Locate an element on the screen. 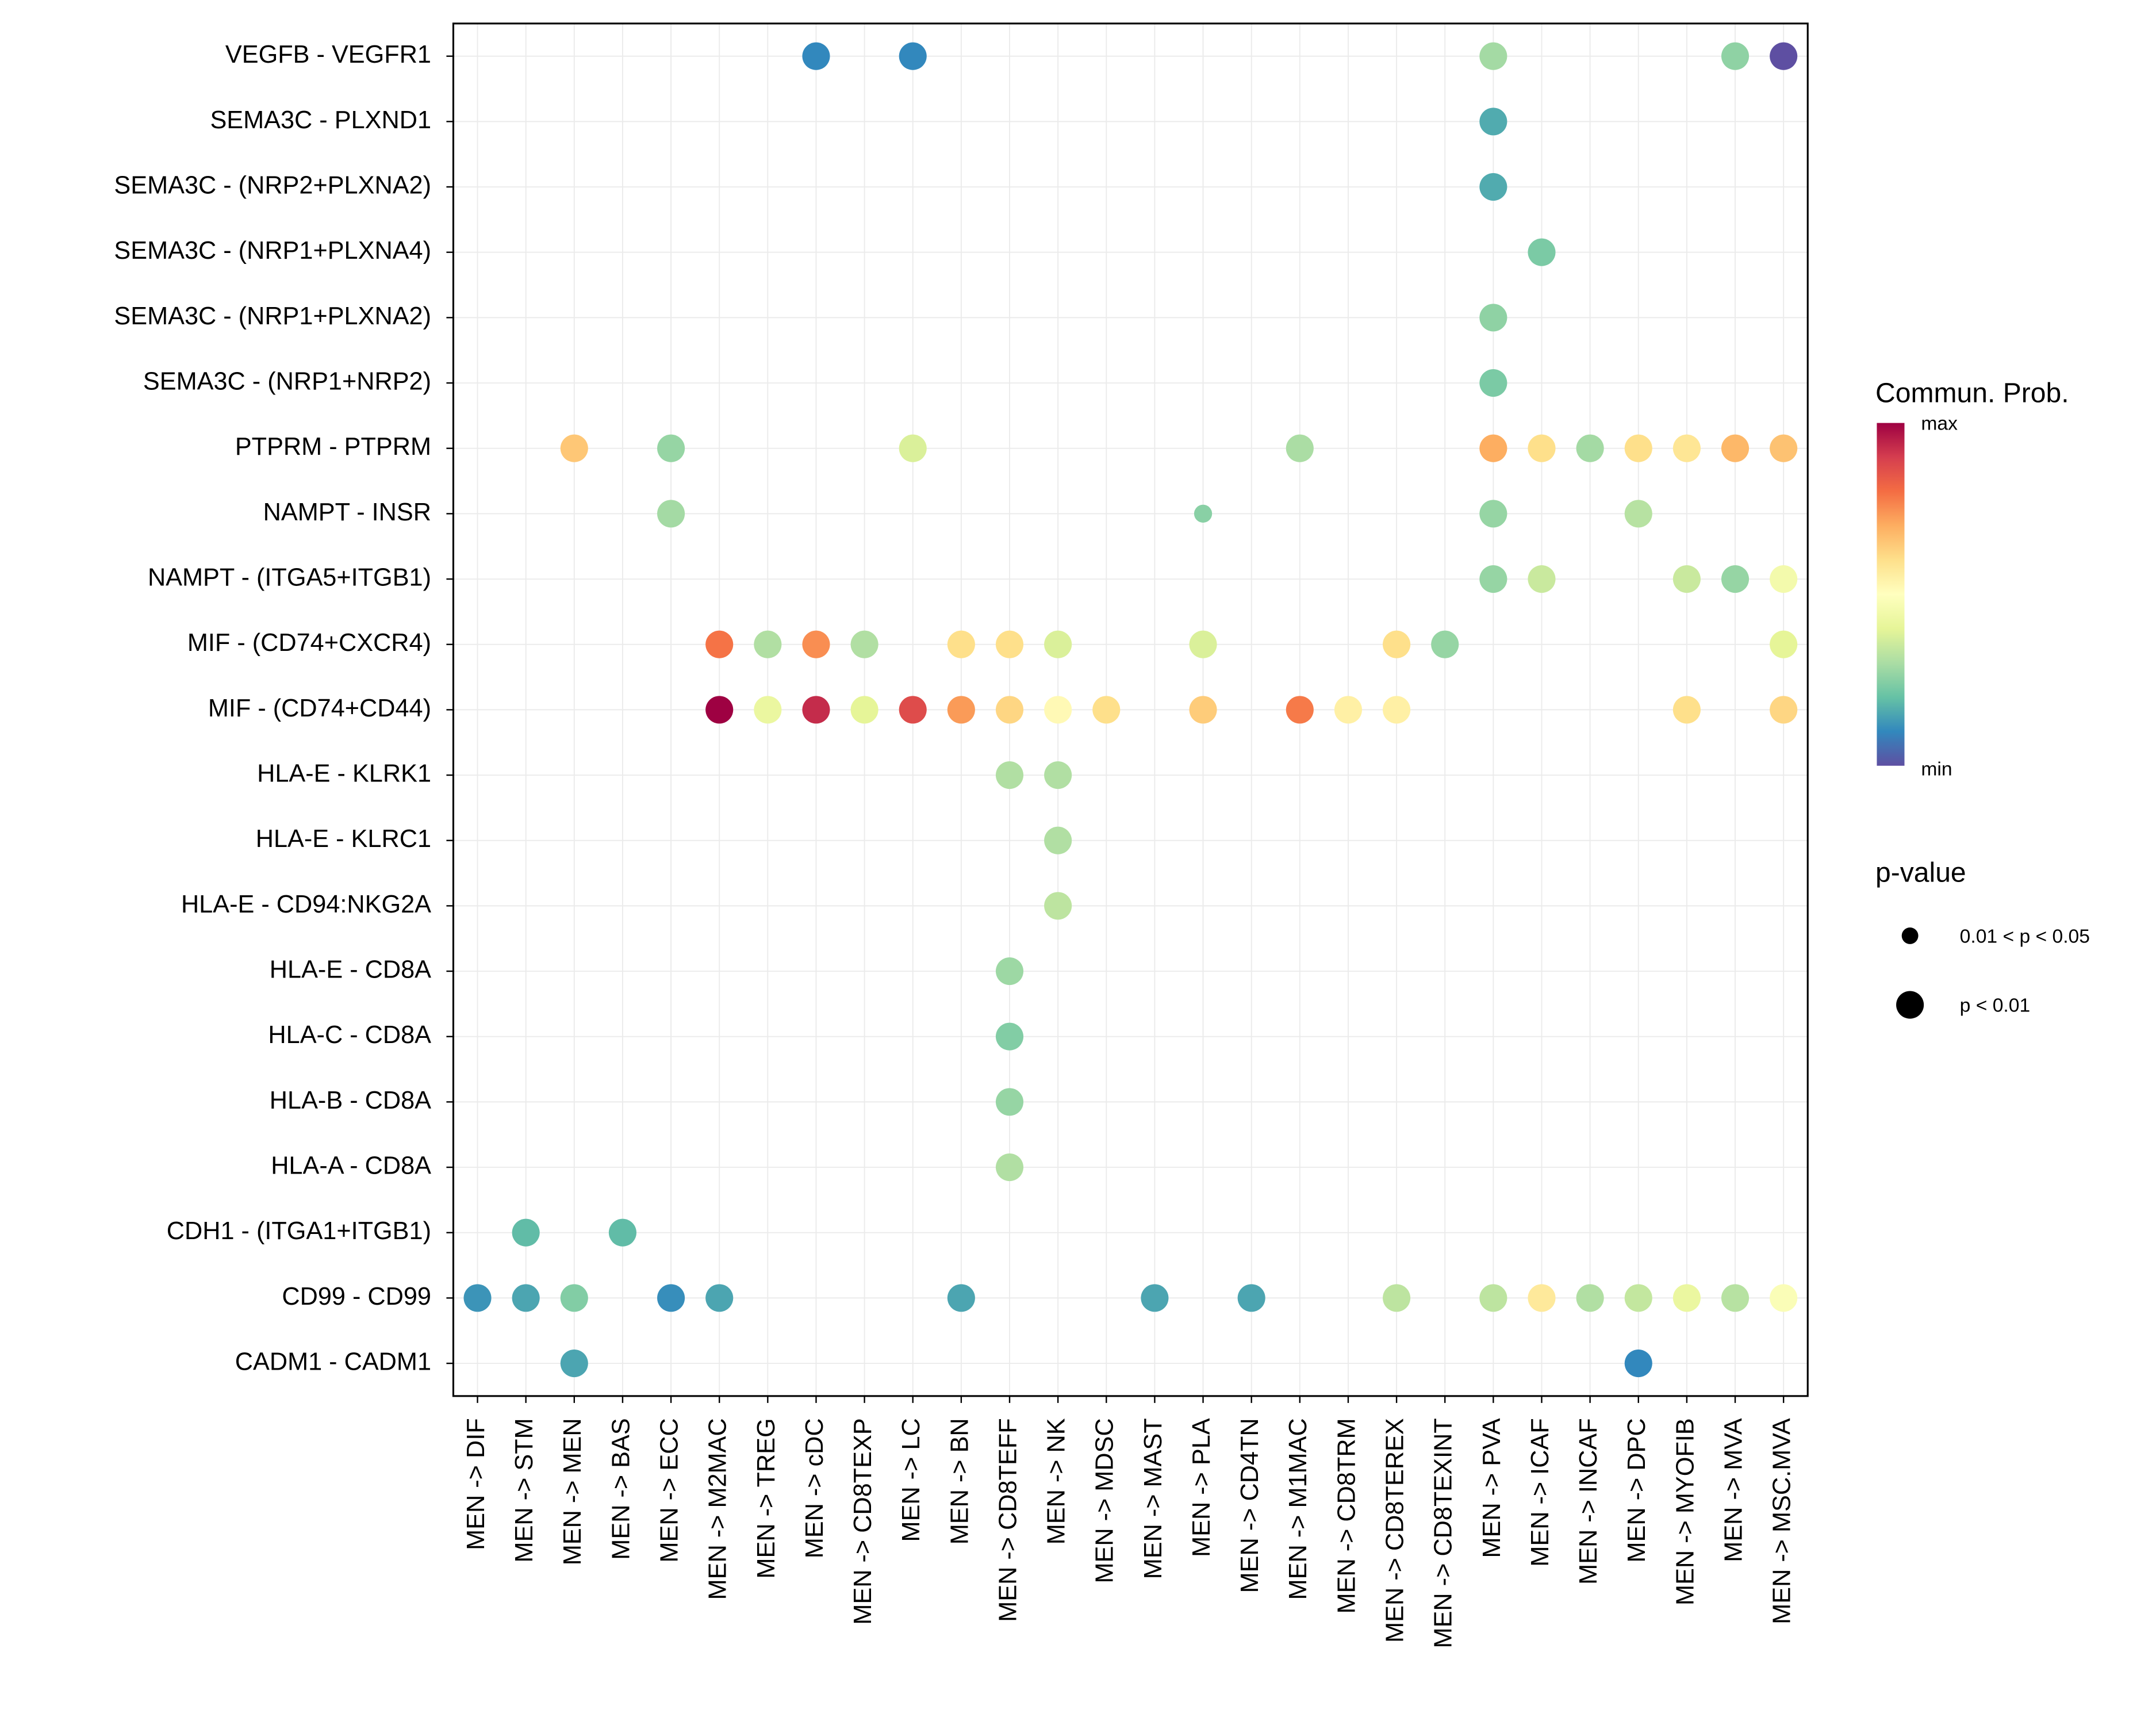 The image size is (2156, 1725). x-tick-label: MEN -> M2MAC is located at coordinates (718, 1509).